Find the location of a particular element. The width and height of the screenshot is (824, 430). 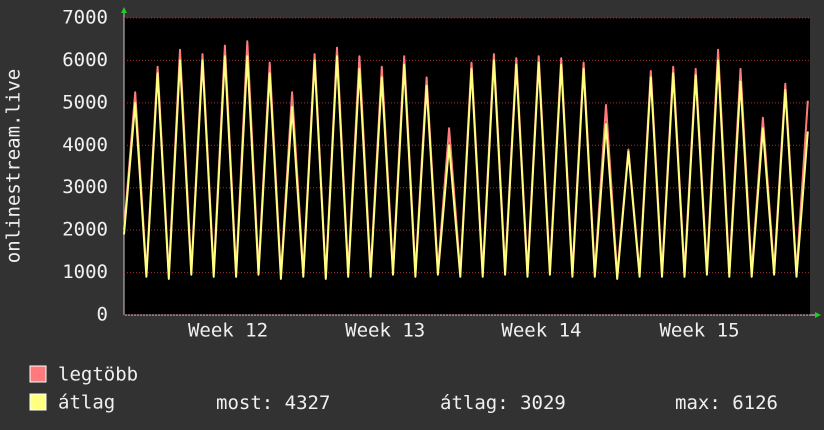

stat-value: 4327 is located at coordinates (308, 403).